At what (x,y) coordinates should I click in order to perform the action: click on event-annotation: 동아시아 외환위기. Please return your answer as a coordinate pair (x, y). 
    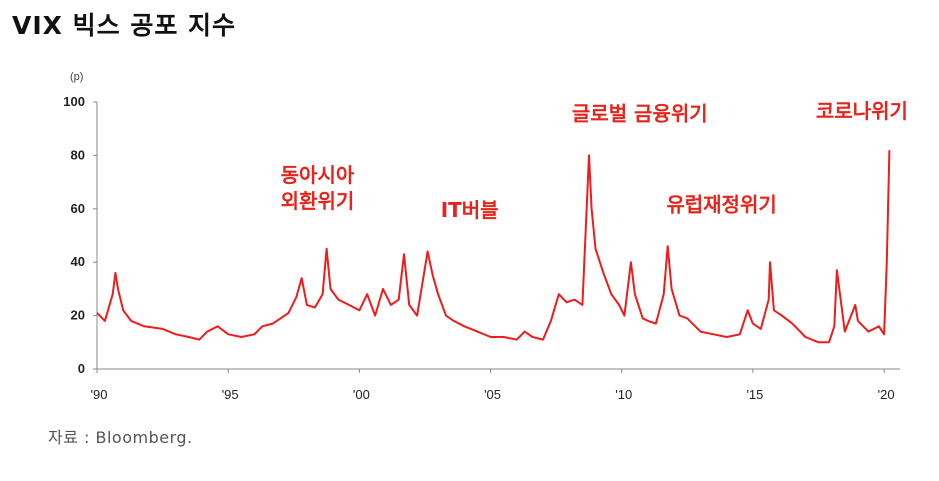
    Looking at the image, I should click on (318, 188).